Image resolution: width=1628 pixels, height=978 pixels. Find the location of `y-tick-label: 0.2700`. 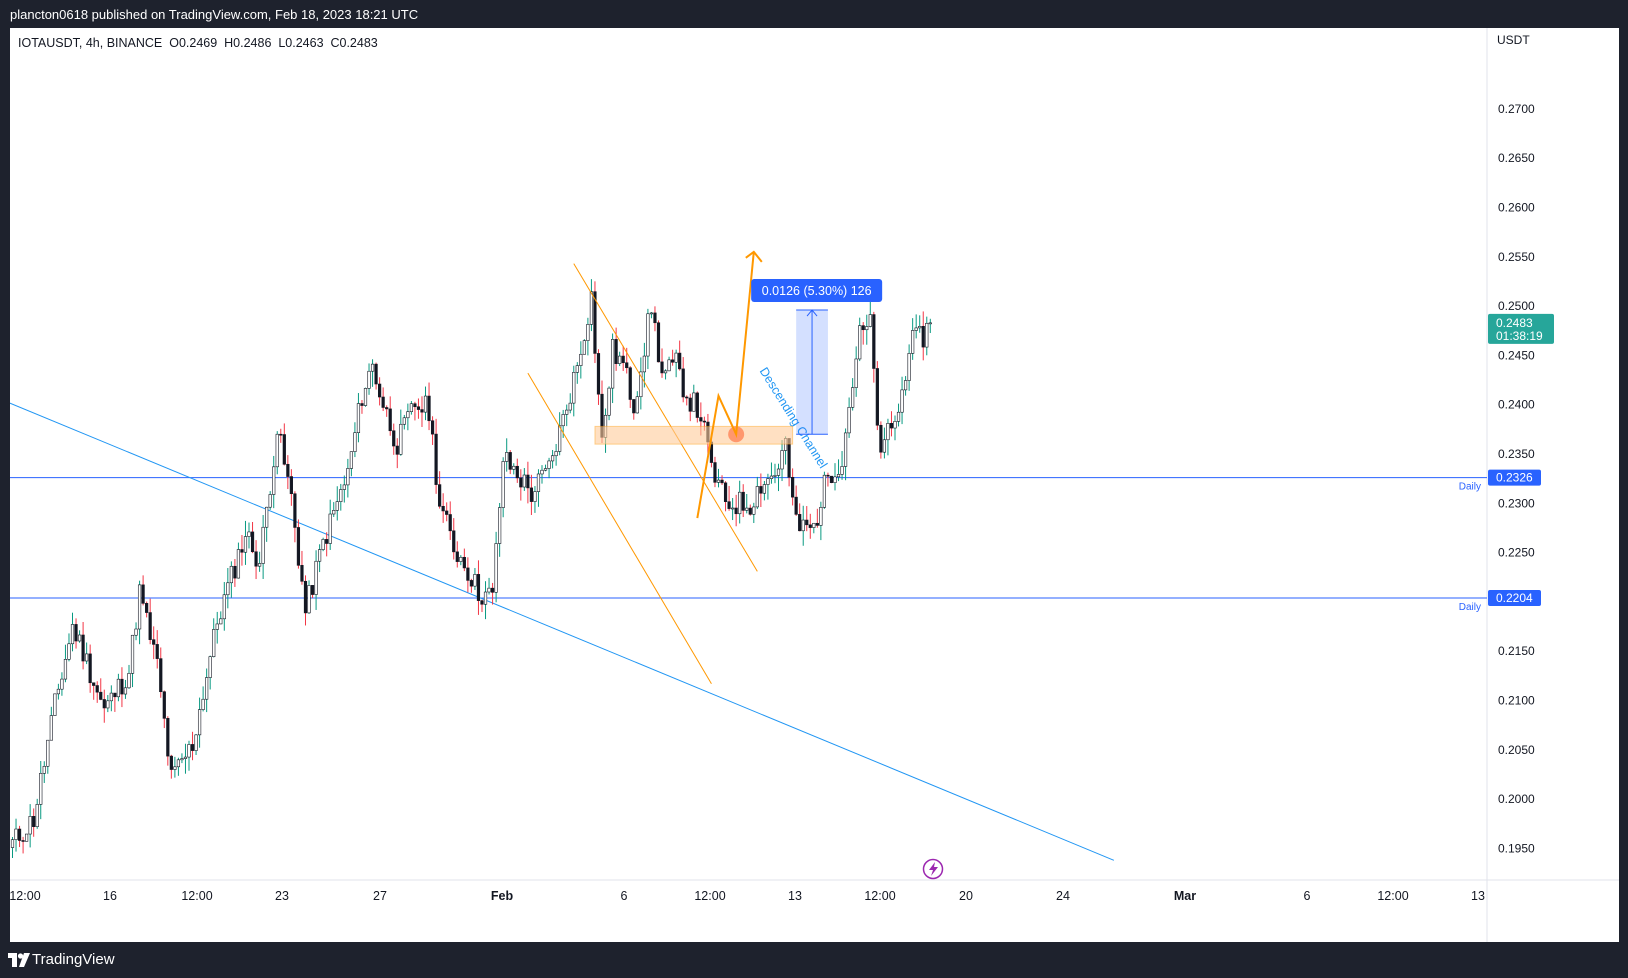

y-tick-label: 0.2700 is located at coordinates (1516, 109).